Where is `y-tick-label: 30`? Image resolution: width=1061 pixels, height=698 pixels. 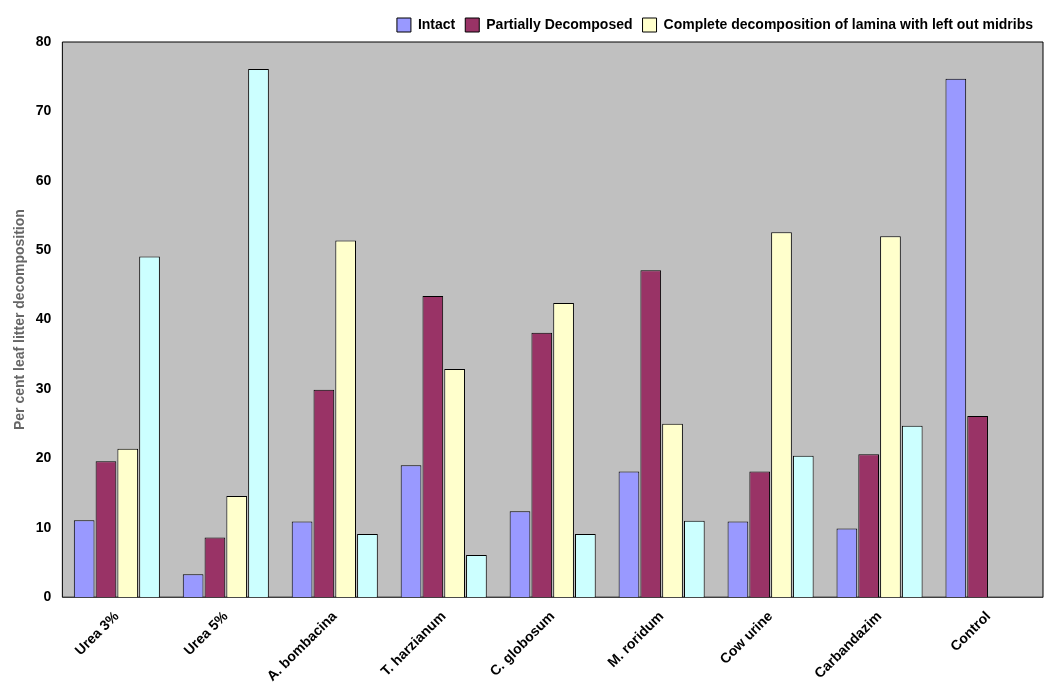 y-tick-label: 30 is located at coordinates (43, 387).